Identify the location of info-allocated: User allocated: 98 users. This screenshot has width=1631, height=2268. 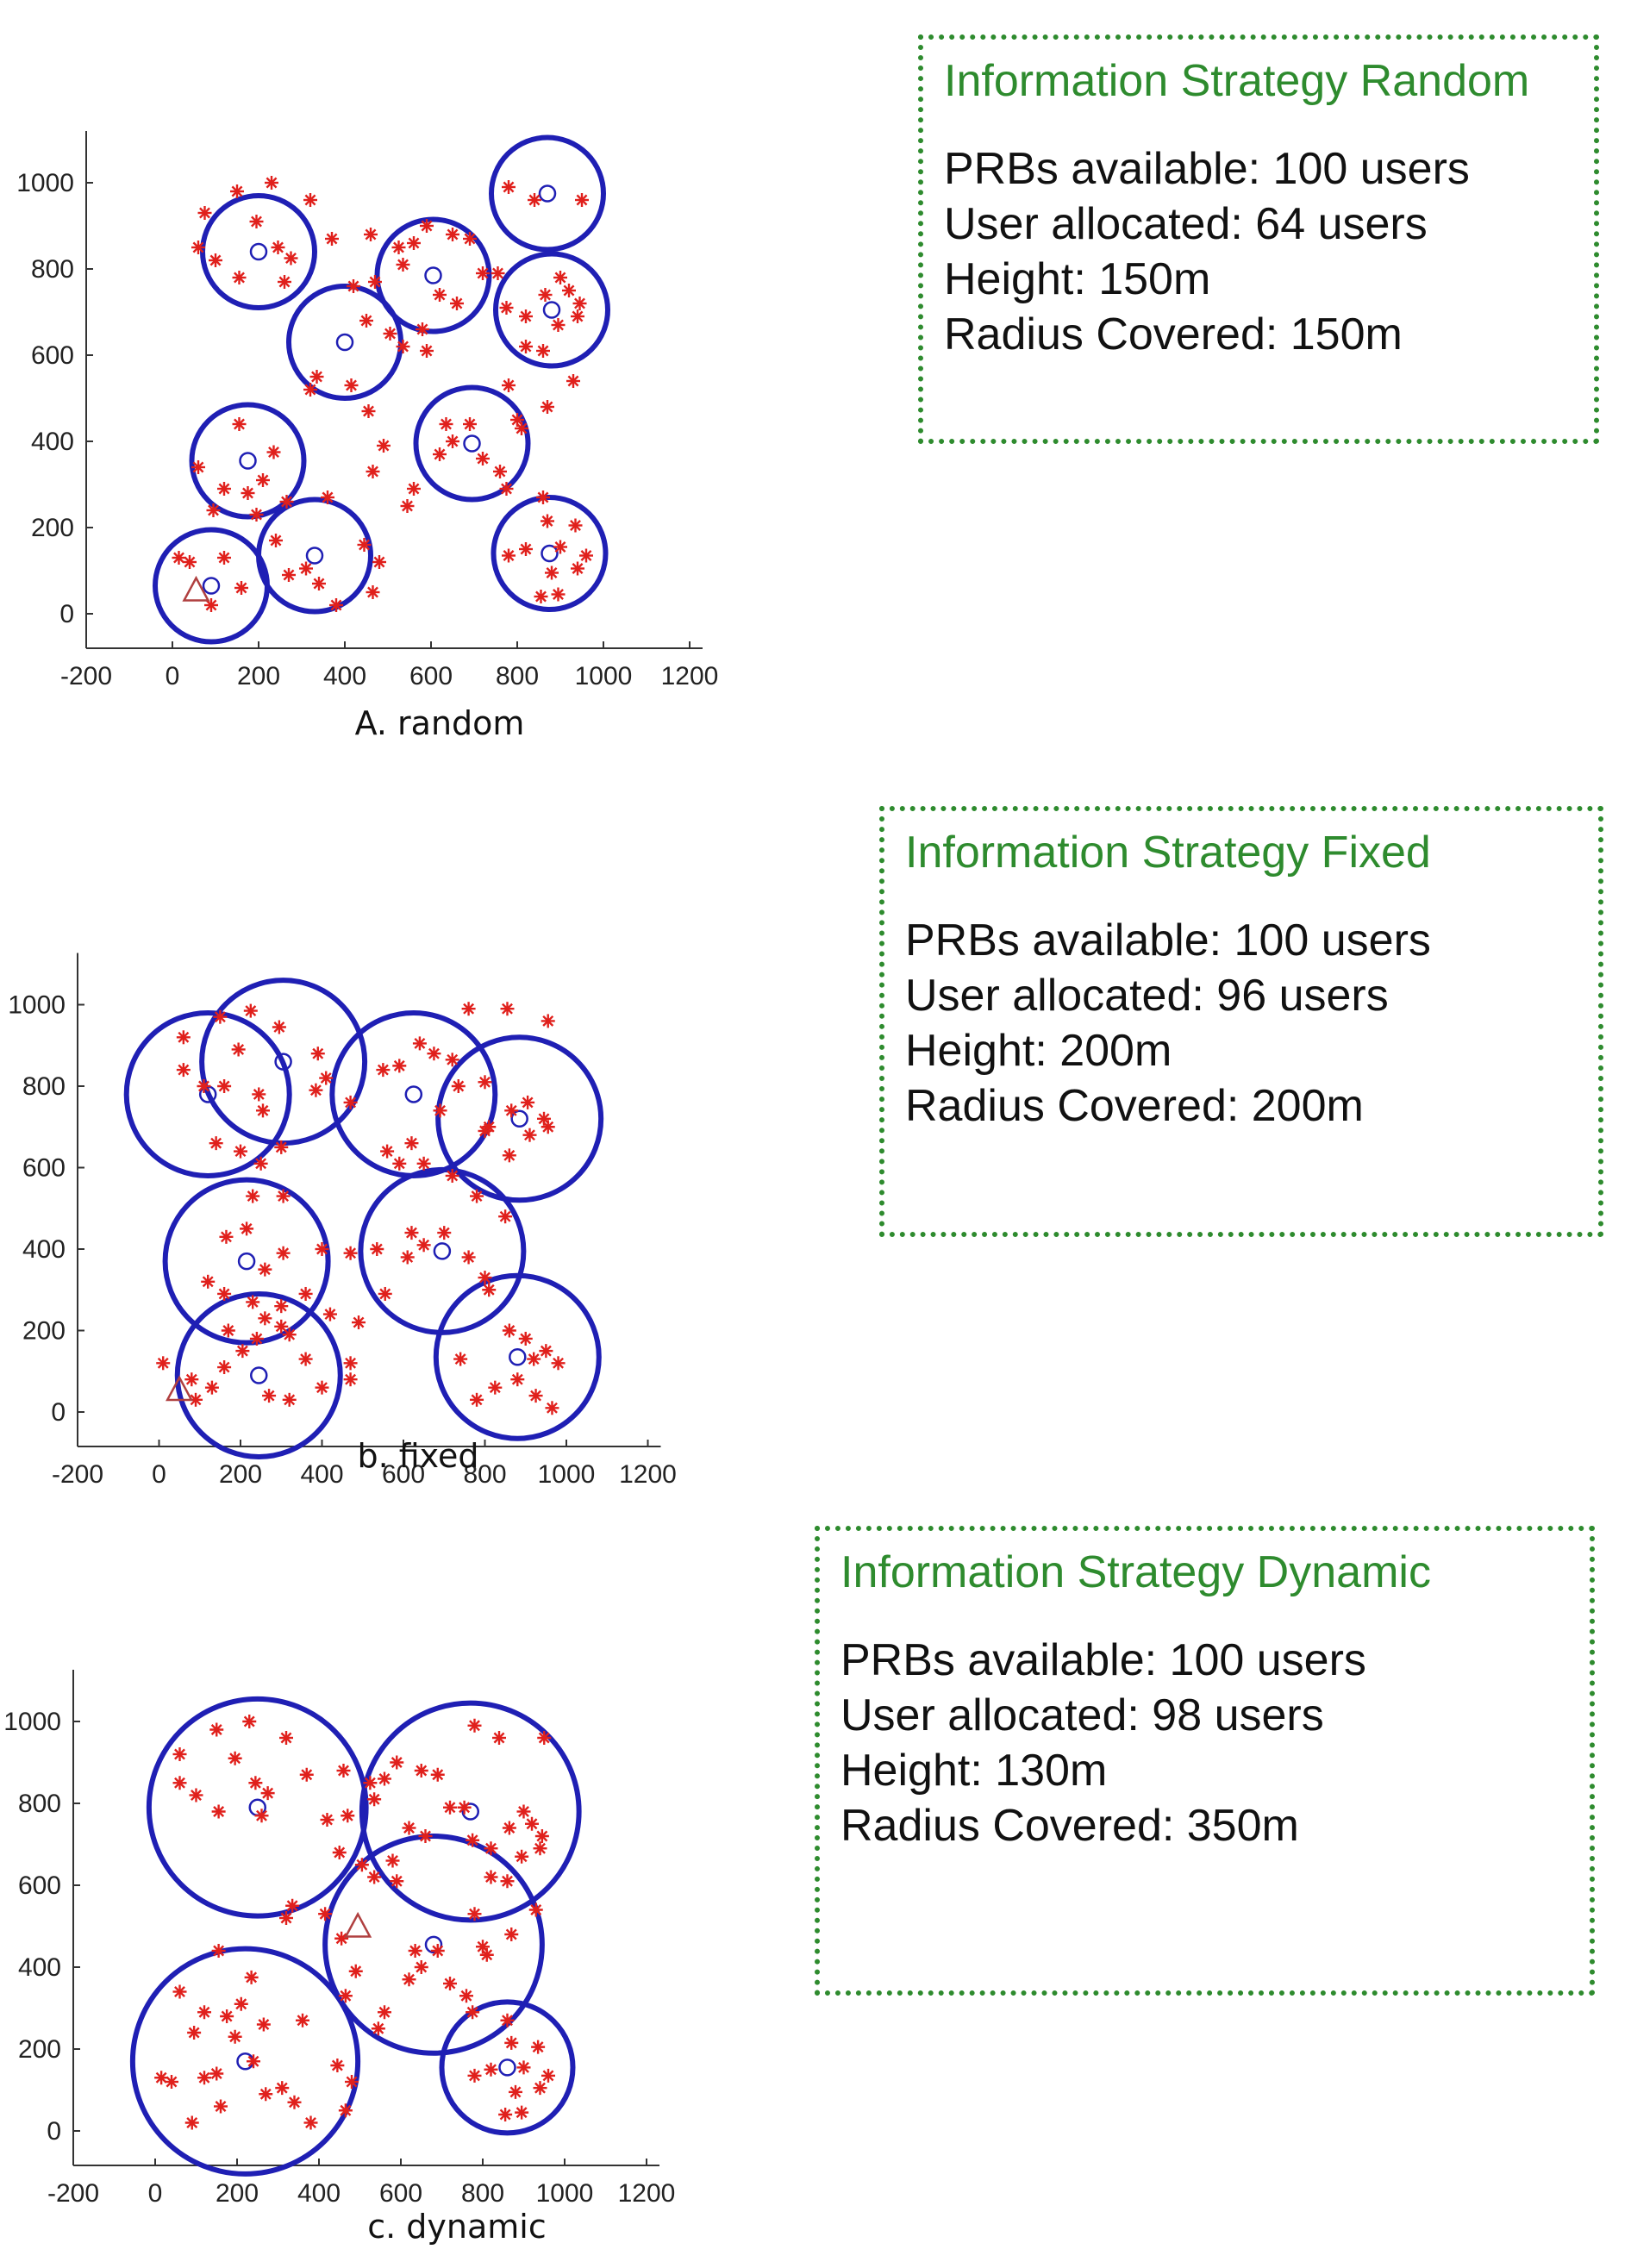
(1082, 1715).